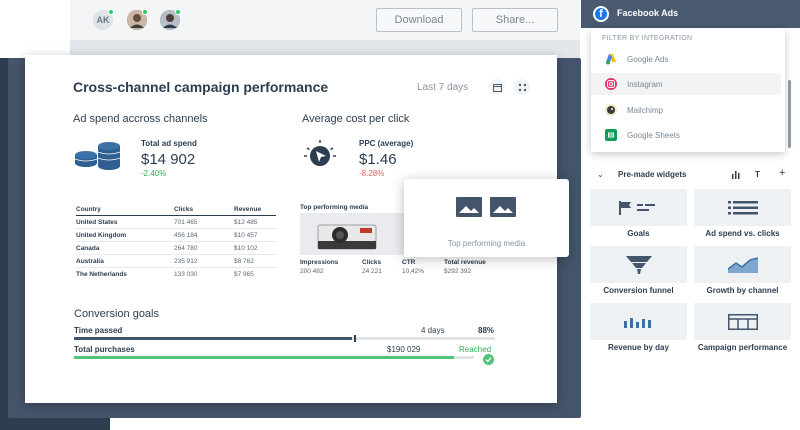 The height and width of the screenshot is (430, 800). I want to click on stat-value: 200 482, so click(312, 271).